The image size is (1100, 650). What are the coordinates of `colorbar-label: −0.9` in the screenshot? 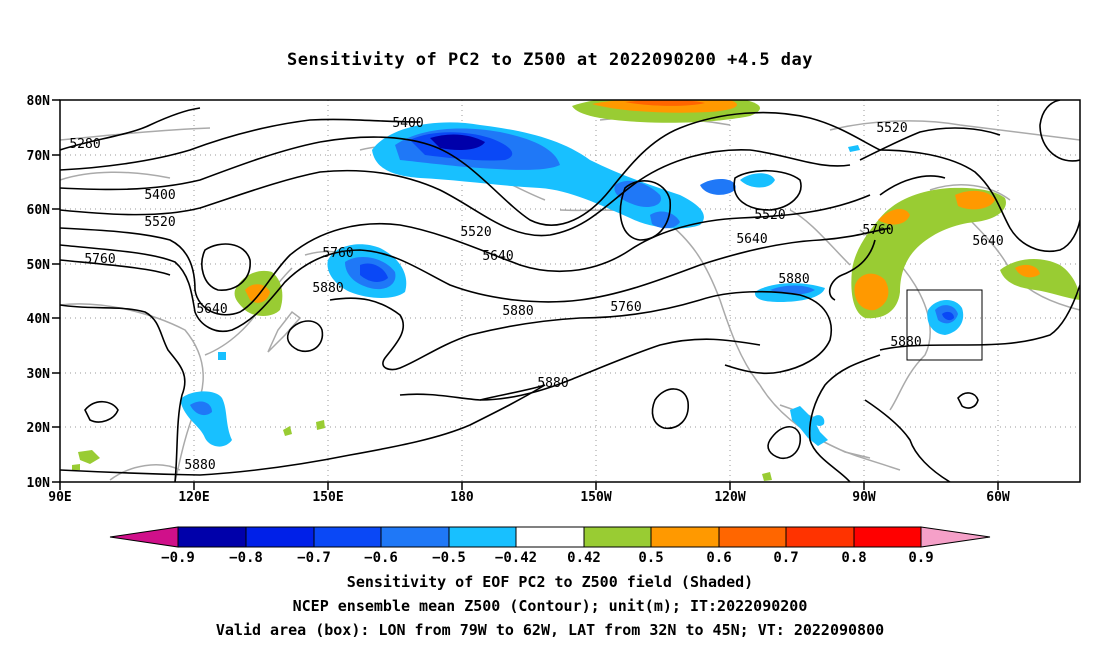 It's located at (178, 558).